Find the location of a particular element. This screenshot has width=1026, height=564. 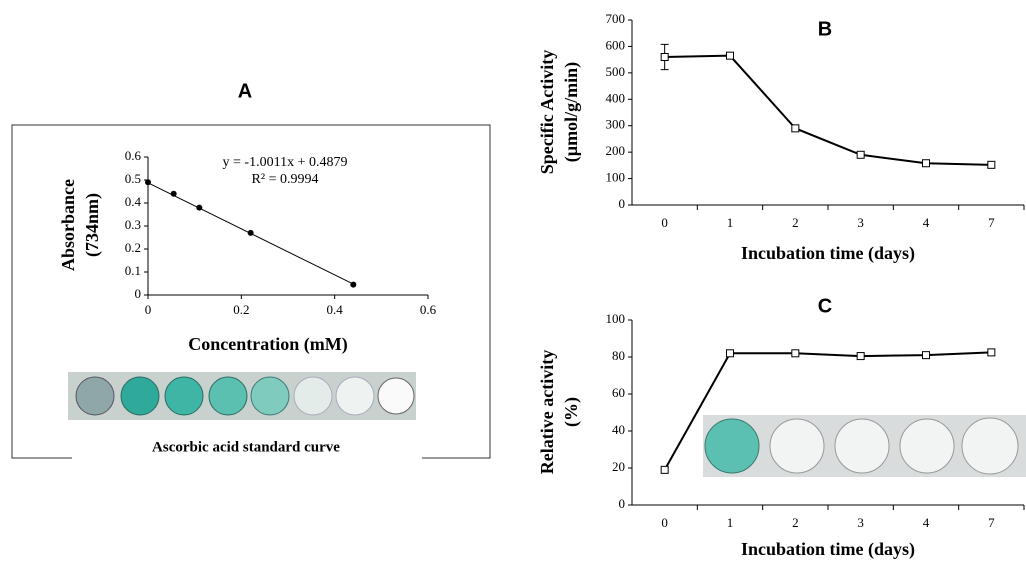

panel-title: C is located at coordinates (825, 306).